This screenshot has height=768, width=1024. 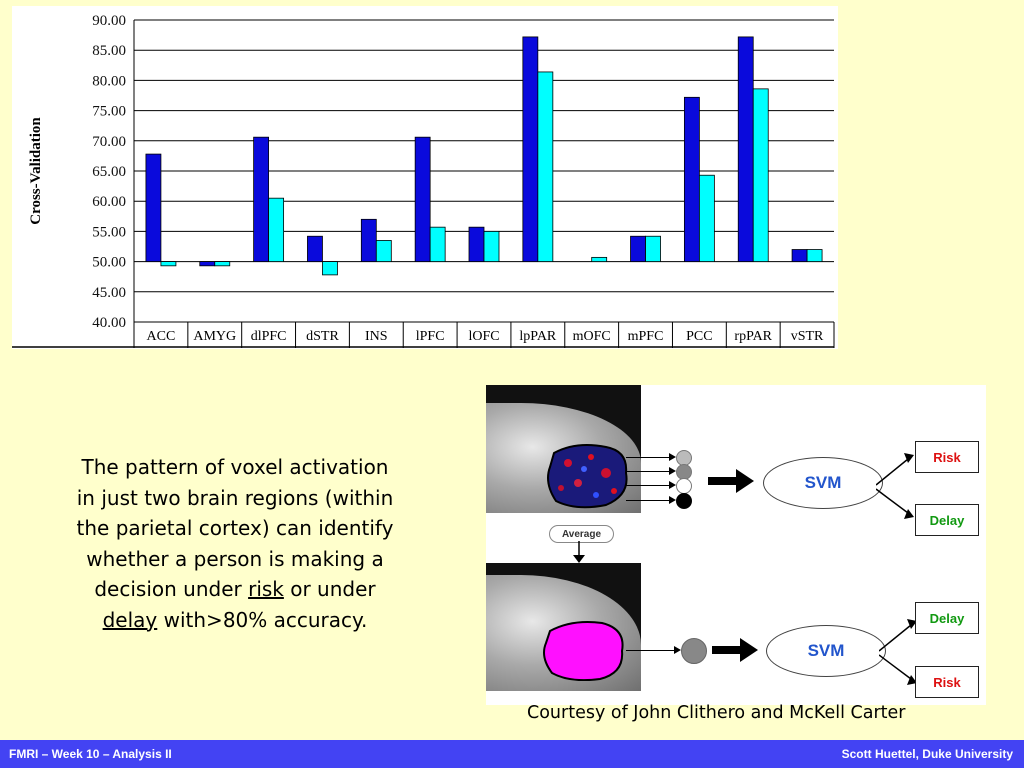 I want to click on y-tick-label: 85.00, so click(x=109, y=51).